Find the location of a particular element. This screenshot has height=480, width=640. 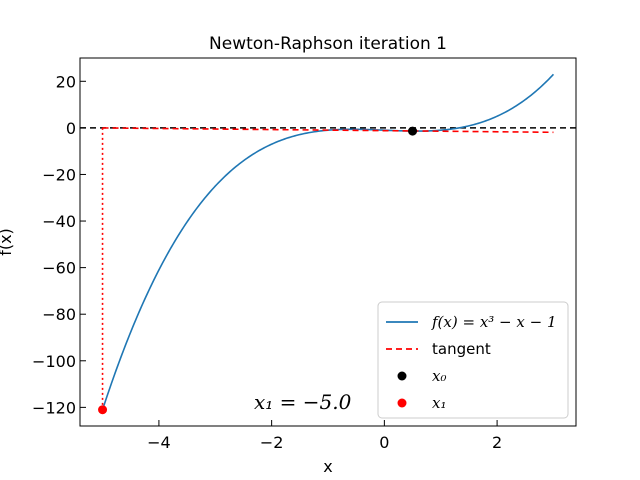

x-axis-label: x is located at coordinates (327, 466).